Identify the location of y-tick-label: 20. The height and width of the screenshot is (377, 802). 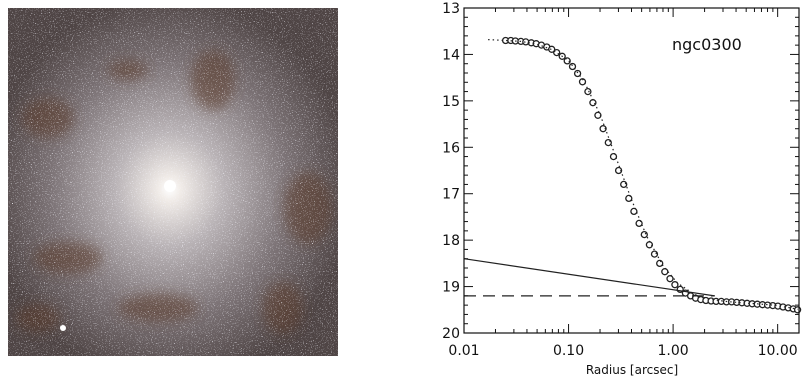
(451, 334).